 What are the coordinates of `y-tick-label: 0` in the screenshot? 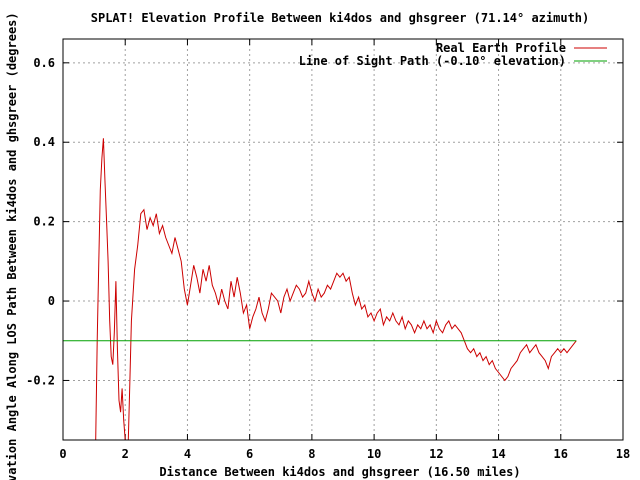 It's located at (51, 301).